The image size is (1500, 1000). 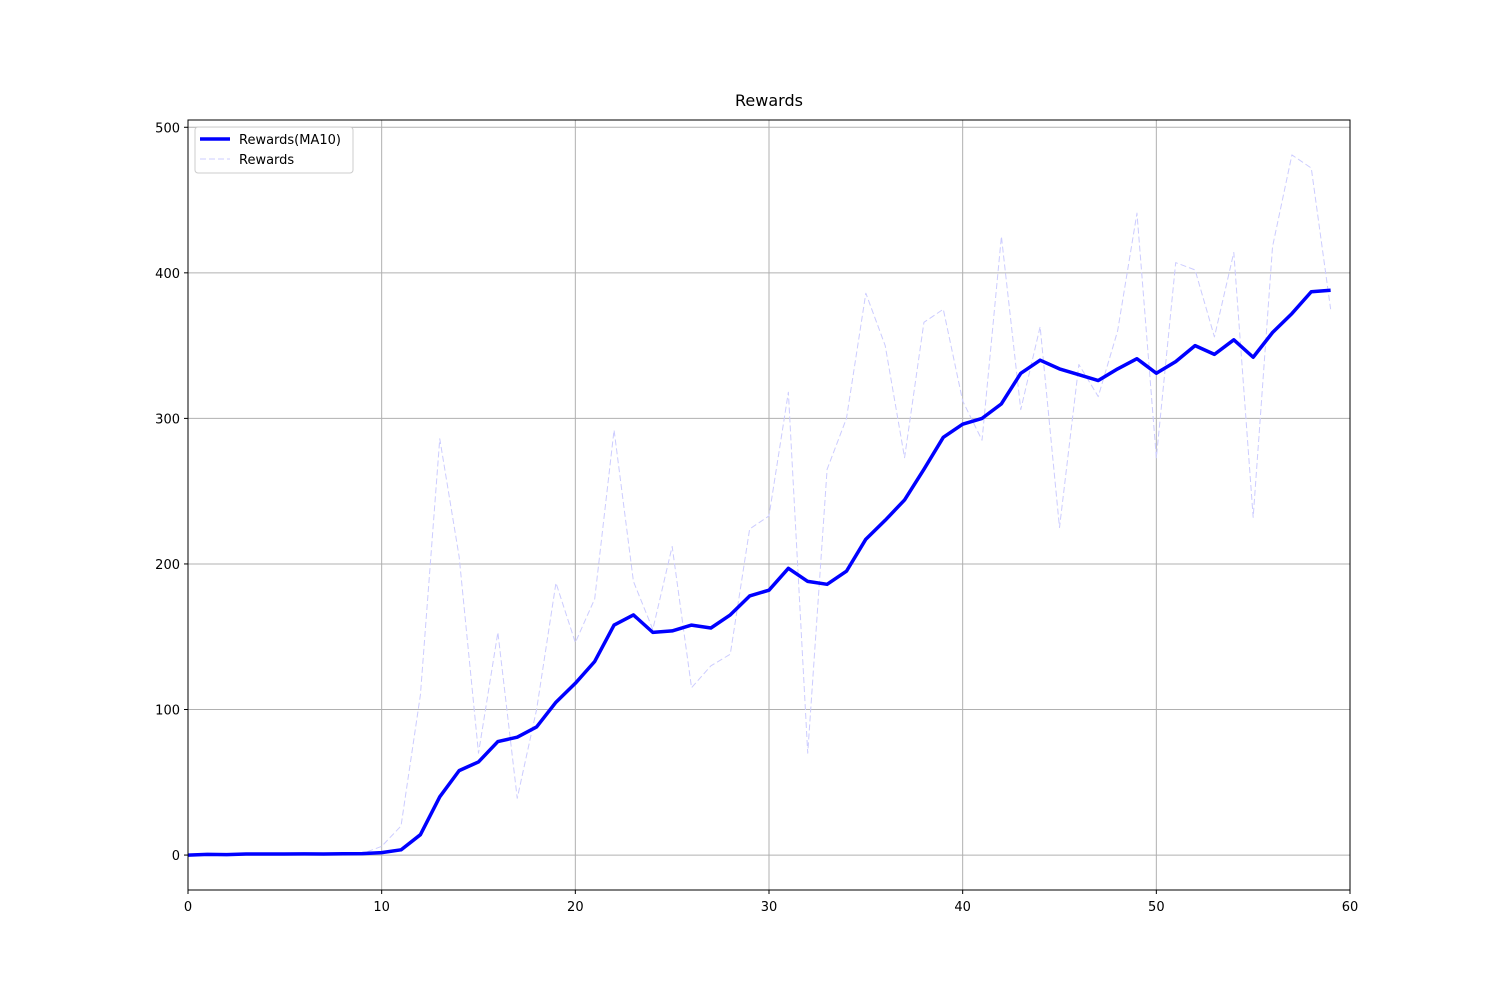 What do you see at coordinates (1156, 907) in the screenshot?
I see `x-tick-label: 50` at bounding box center [1156, 907].